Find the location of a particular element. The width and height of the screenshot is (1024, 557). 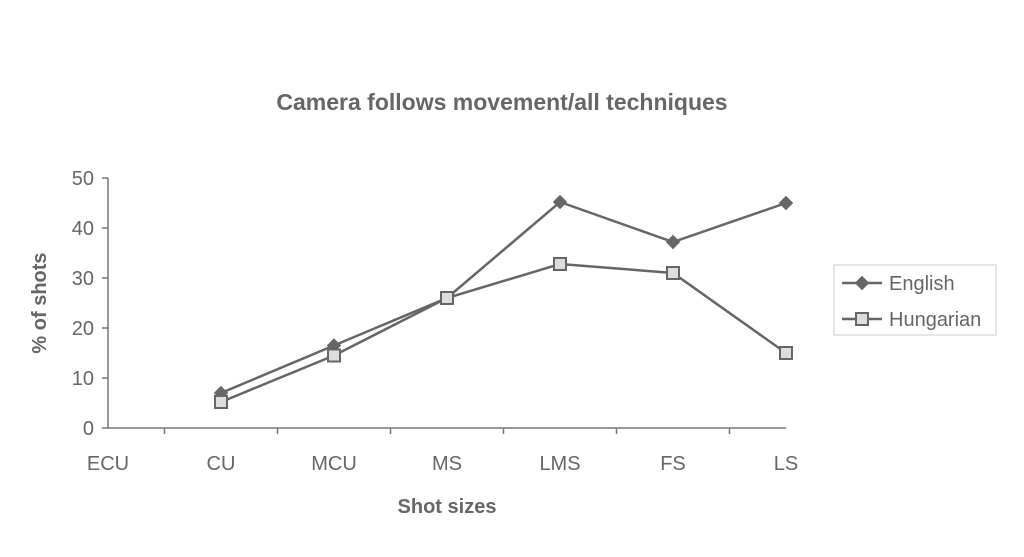

x-axis-title: Shot sizes is located at coordinates (447, 507).